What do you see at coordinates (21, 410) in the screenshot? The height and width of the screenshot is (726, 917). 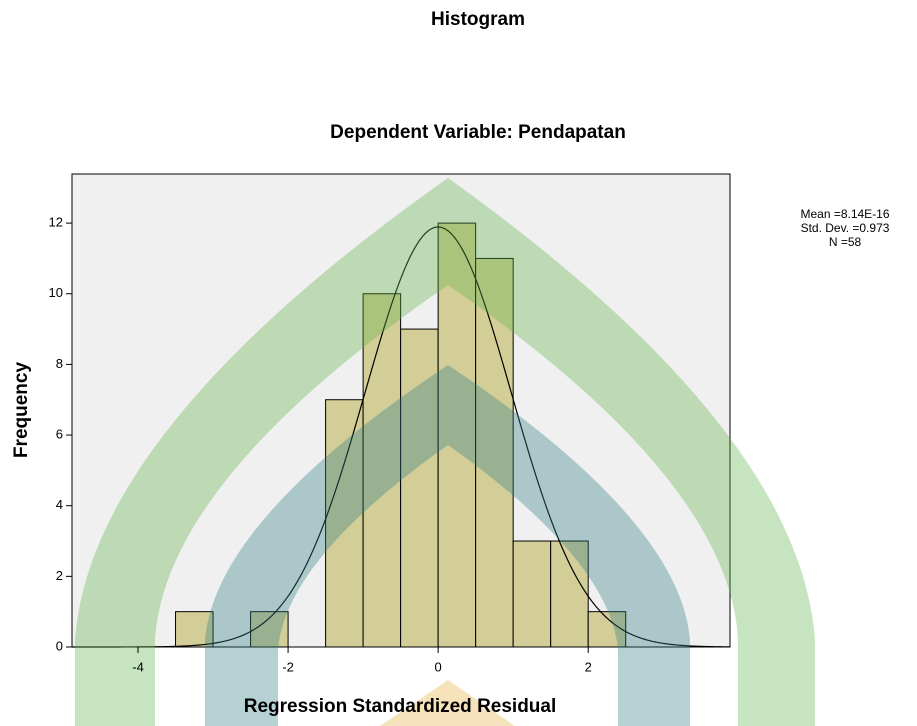 I see `y-axis-label: Frequency` at bounding box center [21, 410].